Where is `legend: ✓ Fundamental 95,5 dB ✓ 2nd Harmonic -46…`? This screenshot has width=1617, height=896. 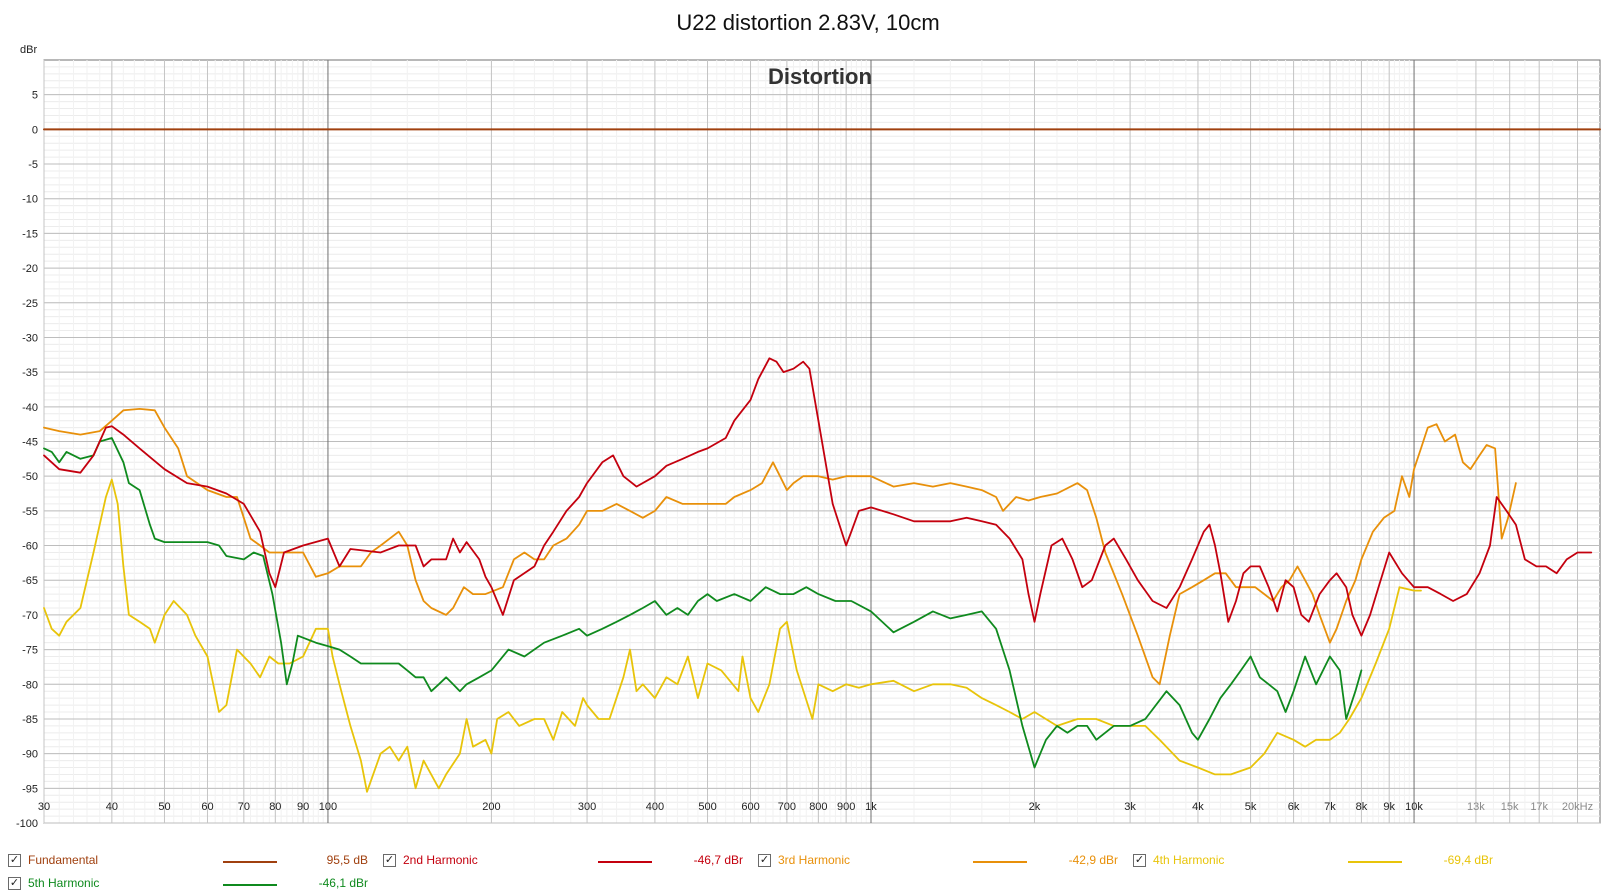
legend: ✓ Fundamental 95,5 dB ✓ 2nd Harmonic -46… is located at coordinates (808, 870).